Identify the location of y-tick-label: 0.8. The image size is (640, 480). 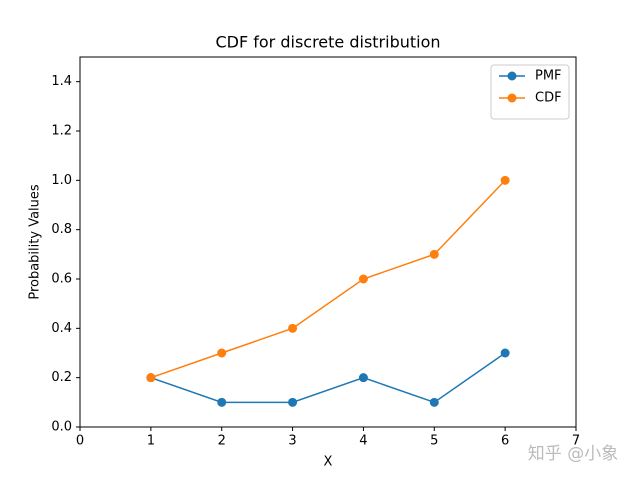
(61, 229).